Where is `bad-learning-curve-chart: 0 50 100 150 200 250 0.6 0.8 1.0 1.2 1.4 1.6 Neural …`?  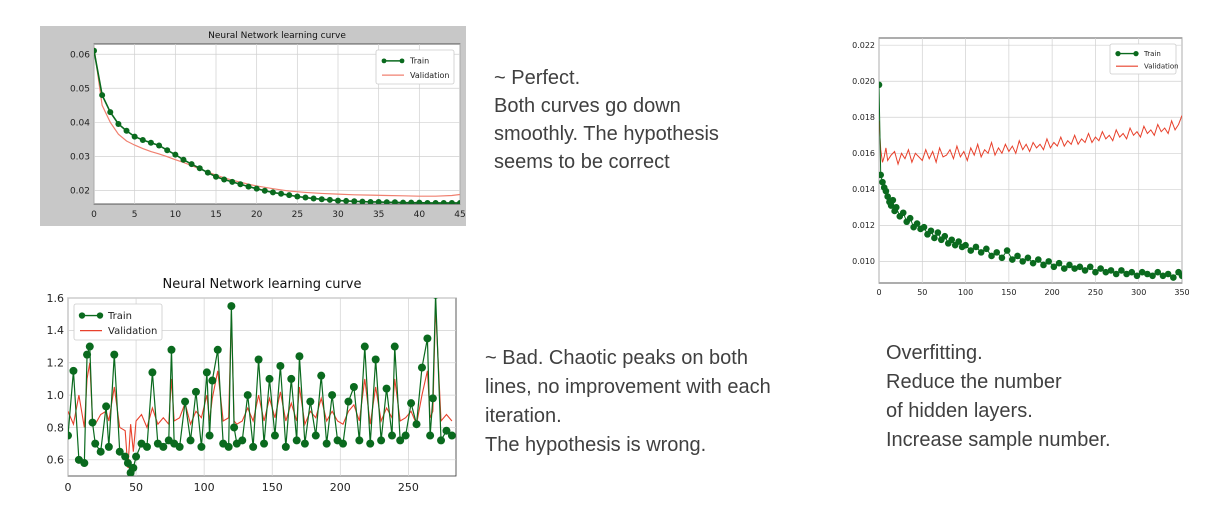 bad-learning-curve-chart: 0 50 100 150 200 250 0.6 0.8 1.0 1.2 1.4 1.6 Neural … is located at coordinates (252, 385).